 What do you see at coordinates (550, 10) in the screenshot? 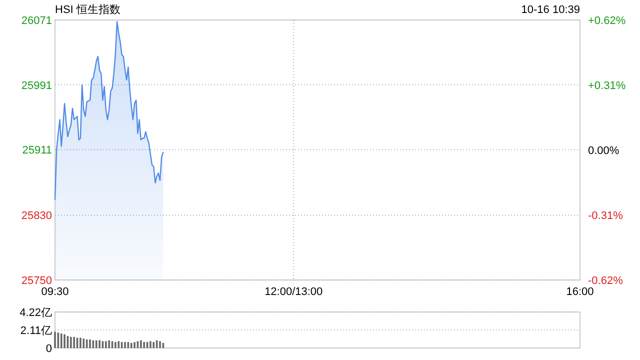
I see `text: 10-16 10:39` at bounding box center [550, 10].